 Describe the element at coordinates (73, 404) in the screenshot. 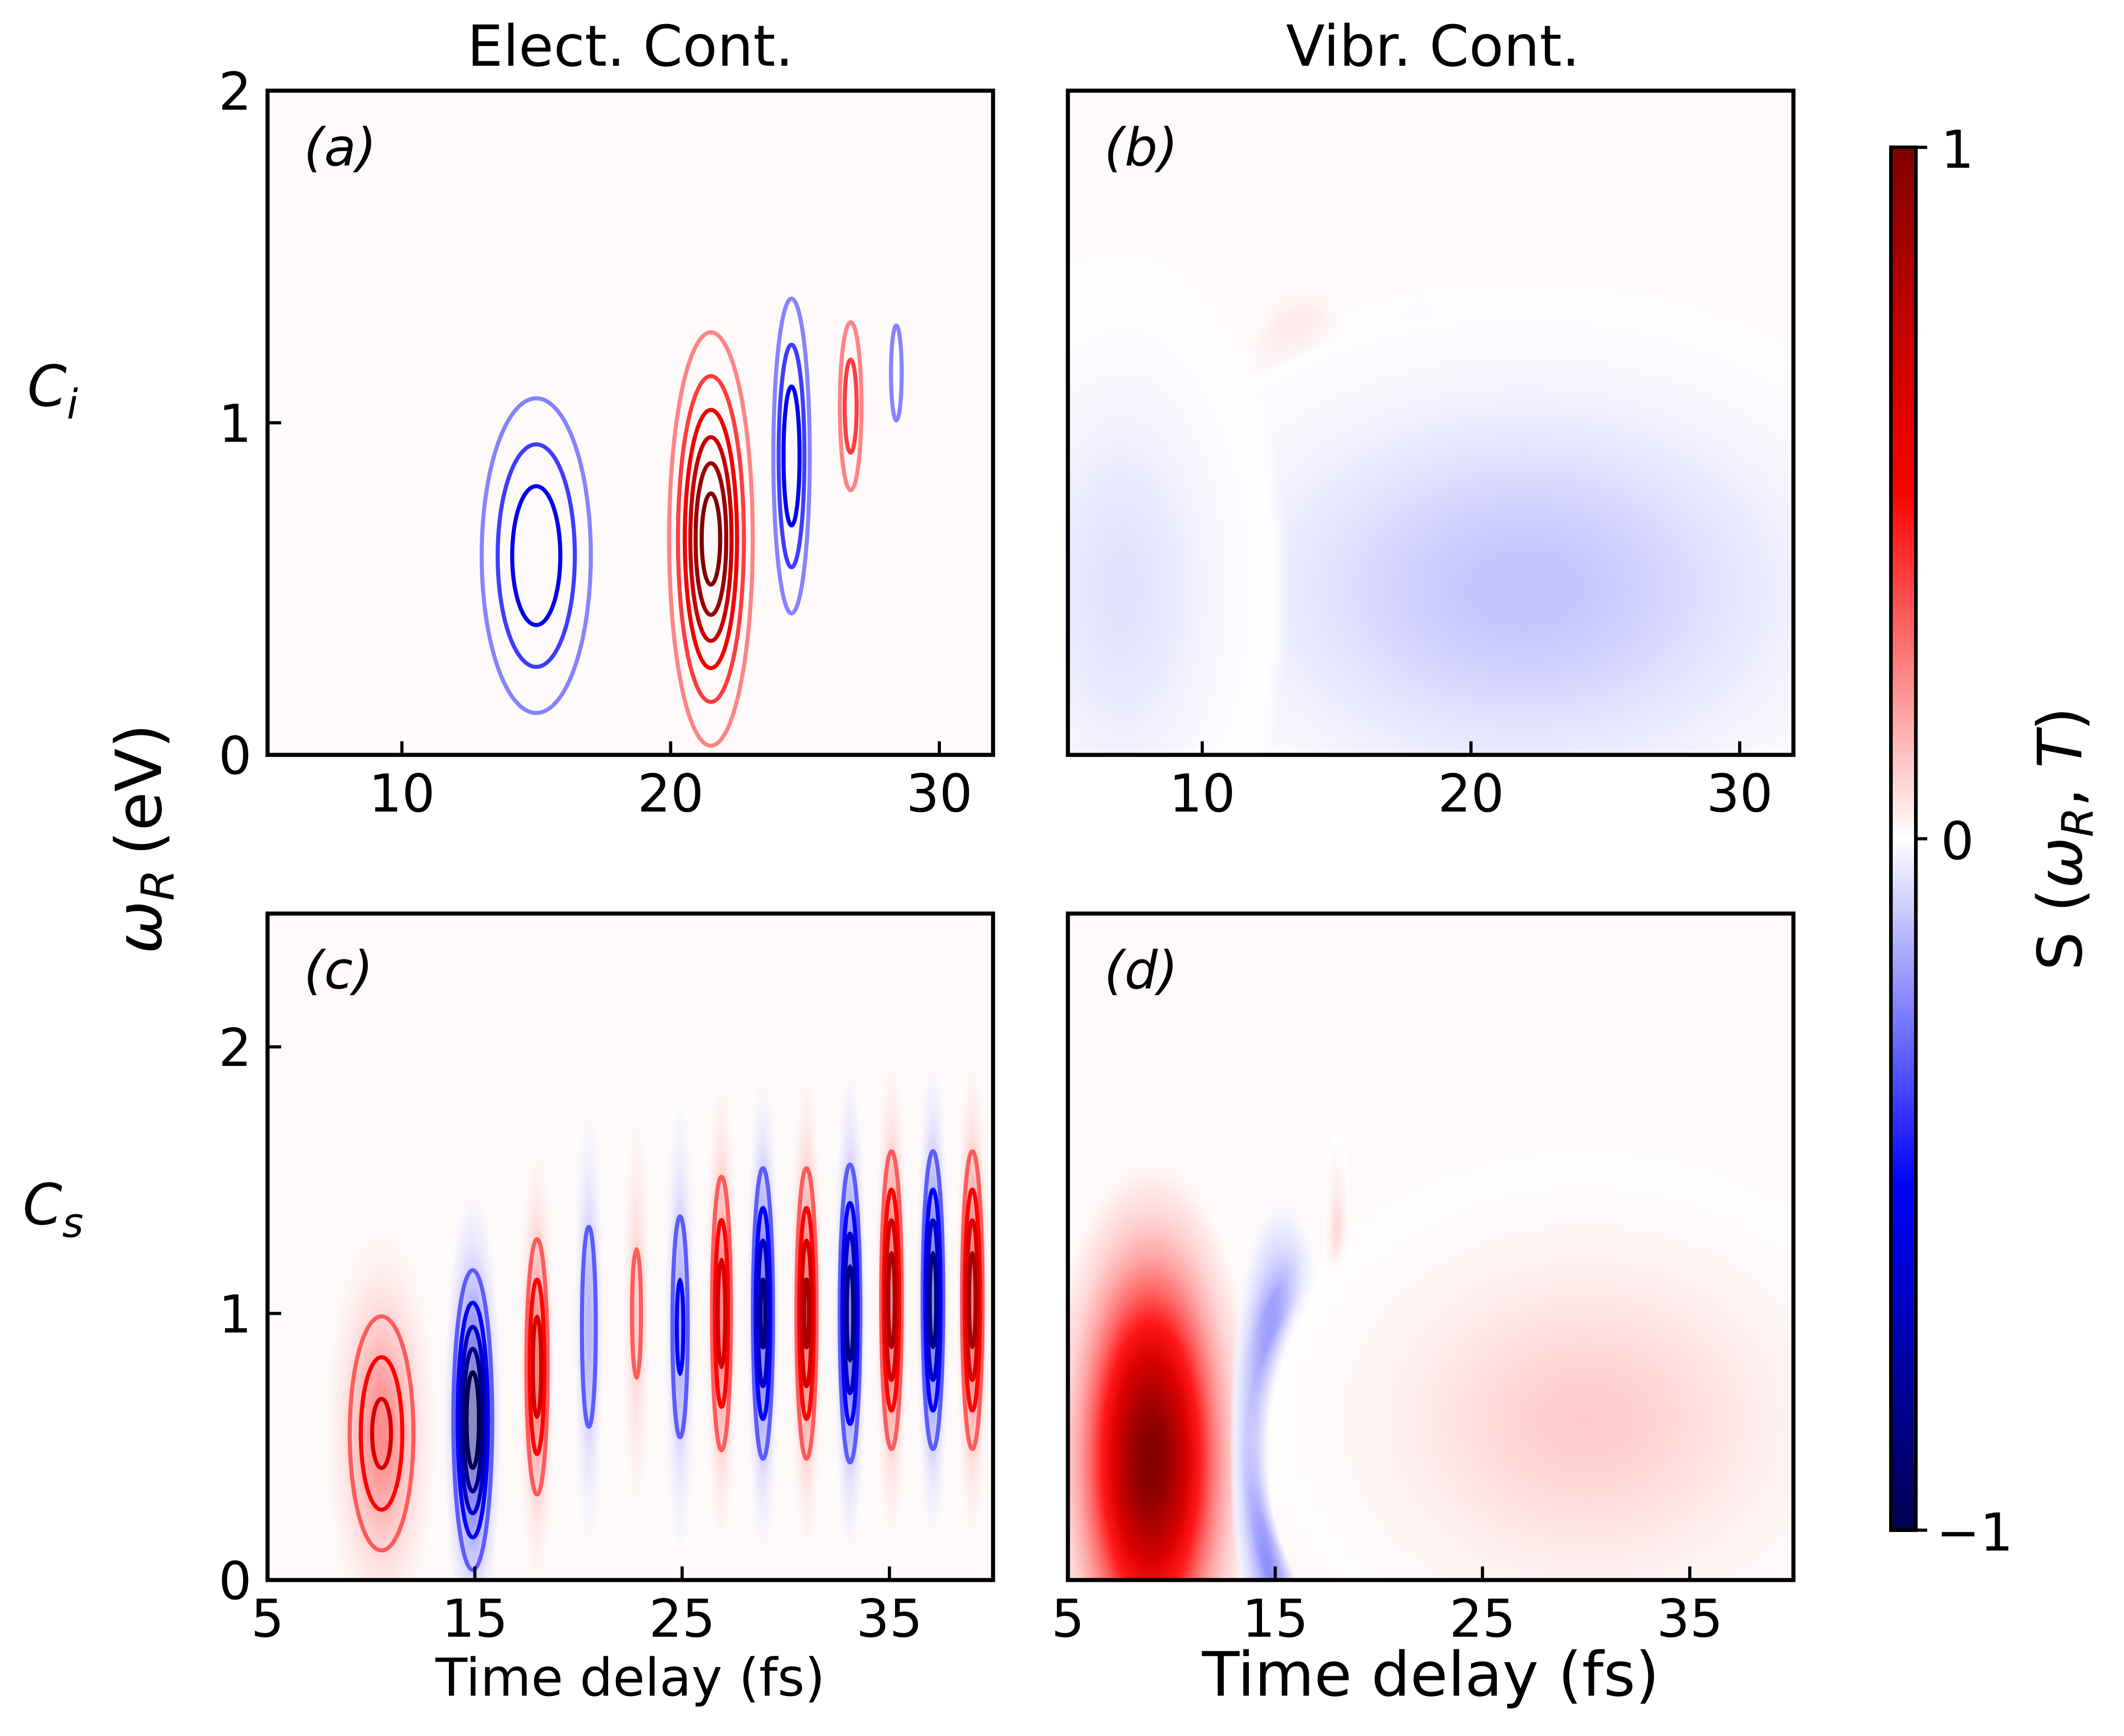

I see `row-label-ci-sub: i` at that location.